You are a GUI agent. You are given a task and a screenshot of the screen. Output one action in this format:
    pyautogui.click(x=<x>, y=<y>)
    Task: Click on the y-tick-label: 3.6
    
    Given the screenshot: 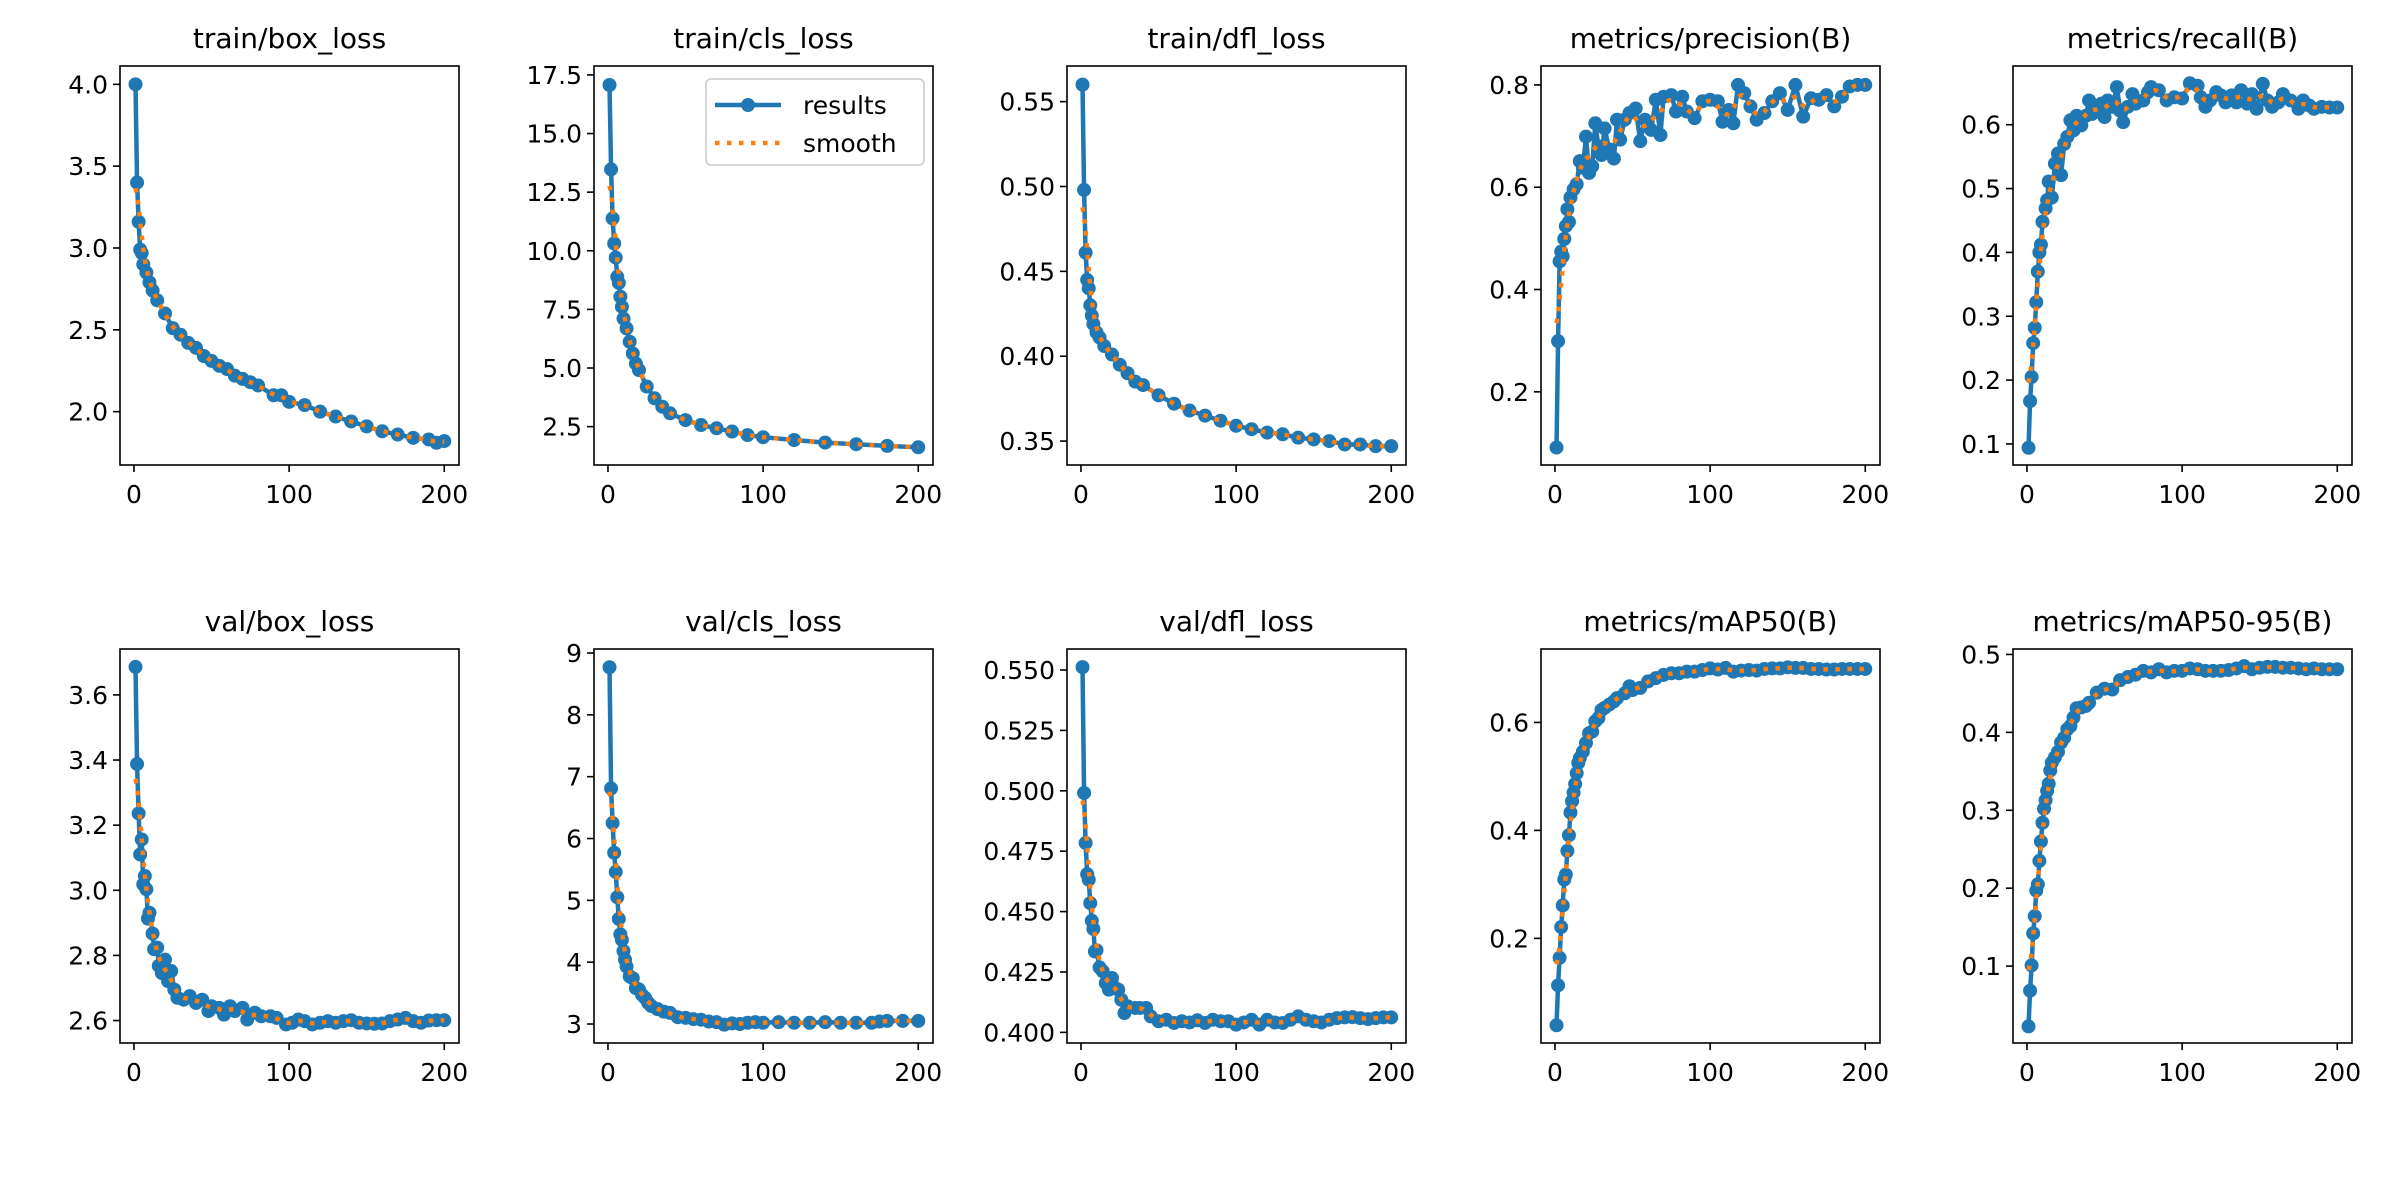 What is the action you would take?
    pyautogui.click(x=88, y=695)
    